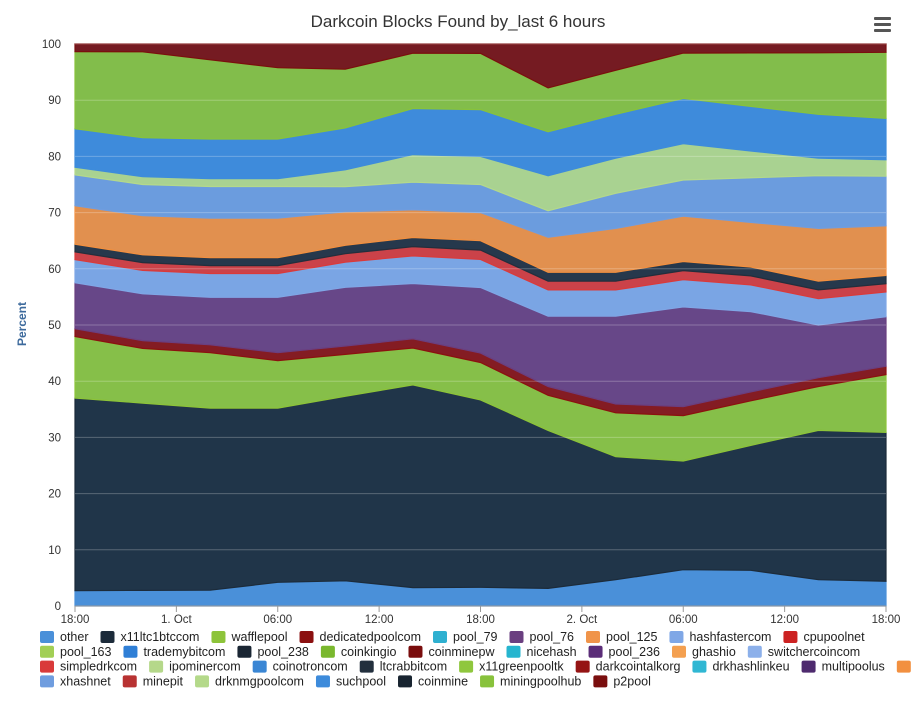  Describe the element at coordinates (853, 667) in the screenshot. I see `legend-label: multipoolus` at that location.